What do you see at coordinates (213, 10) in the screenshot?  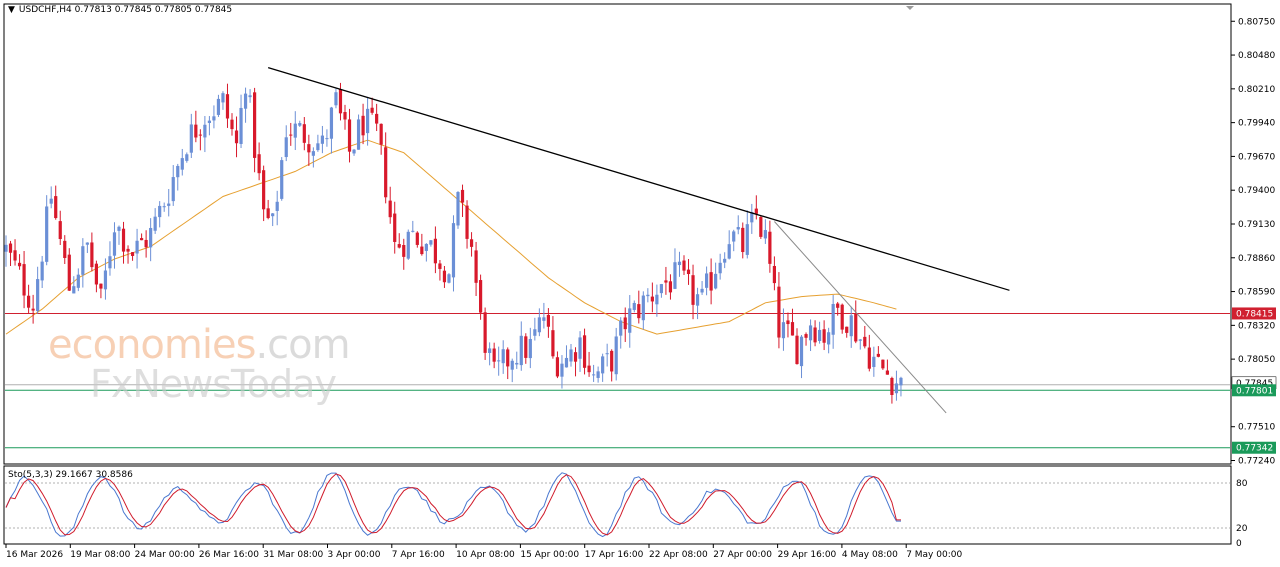 I see `close-value: 0.77845` at bounding box center [213, 10].